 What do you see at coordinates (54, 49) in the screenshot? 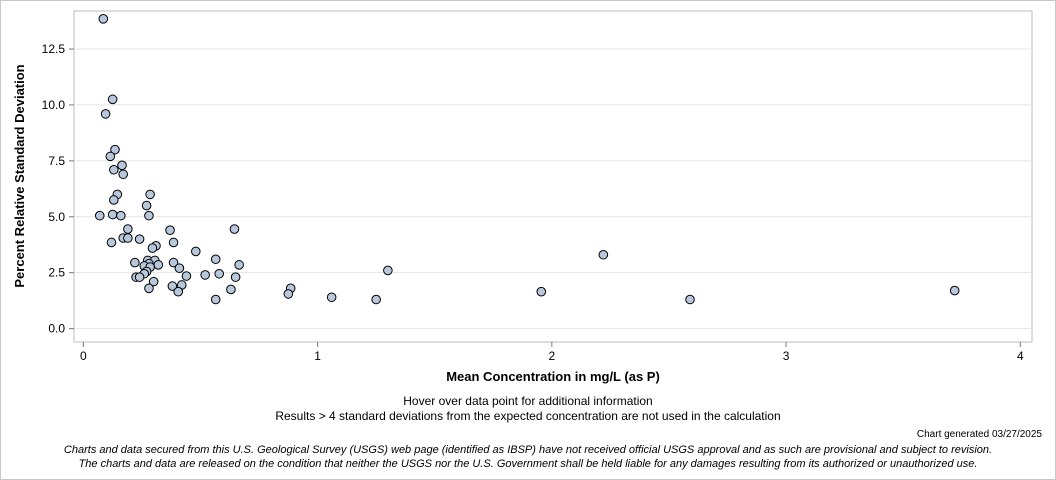
I see `y-tick-label: 12.5` at bounding box center [54, 49].